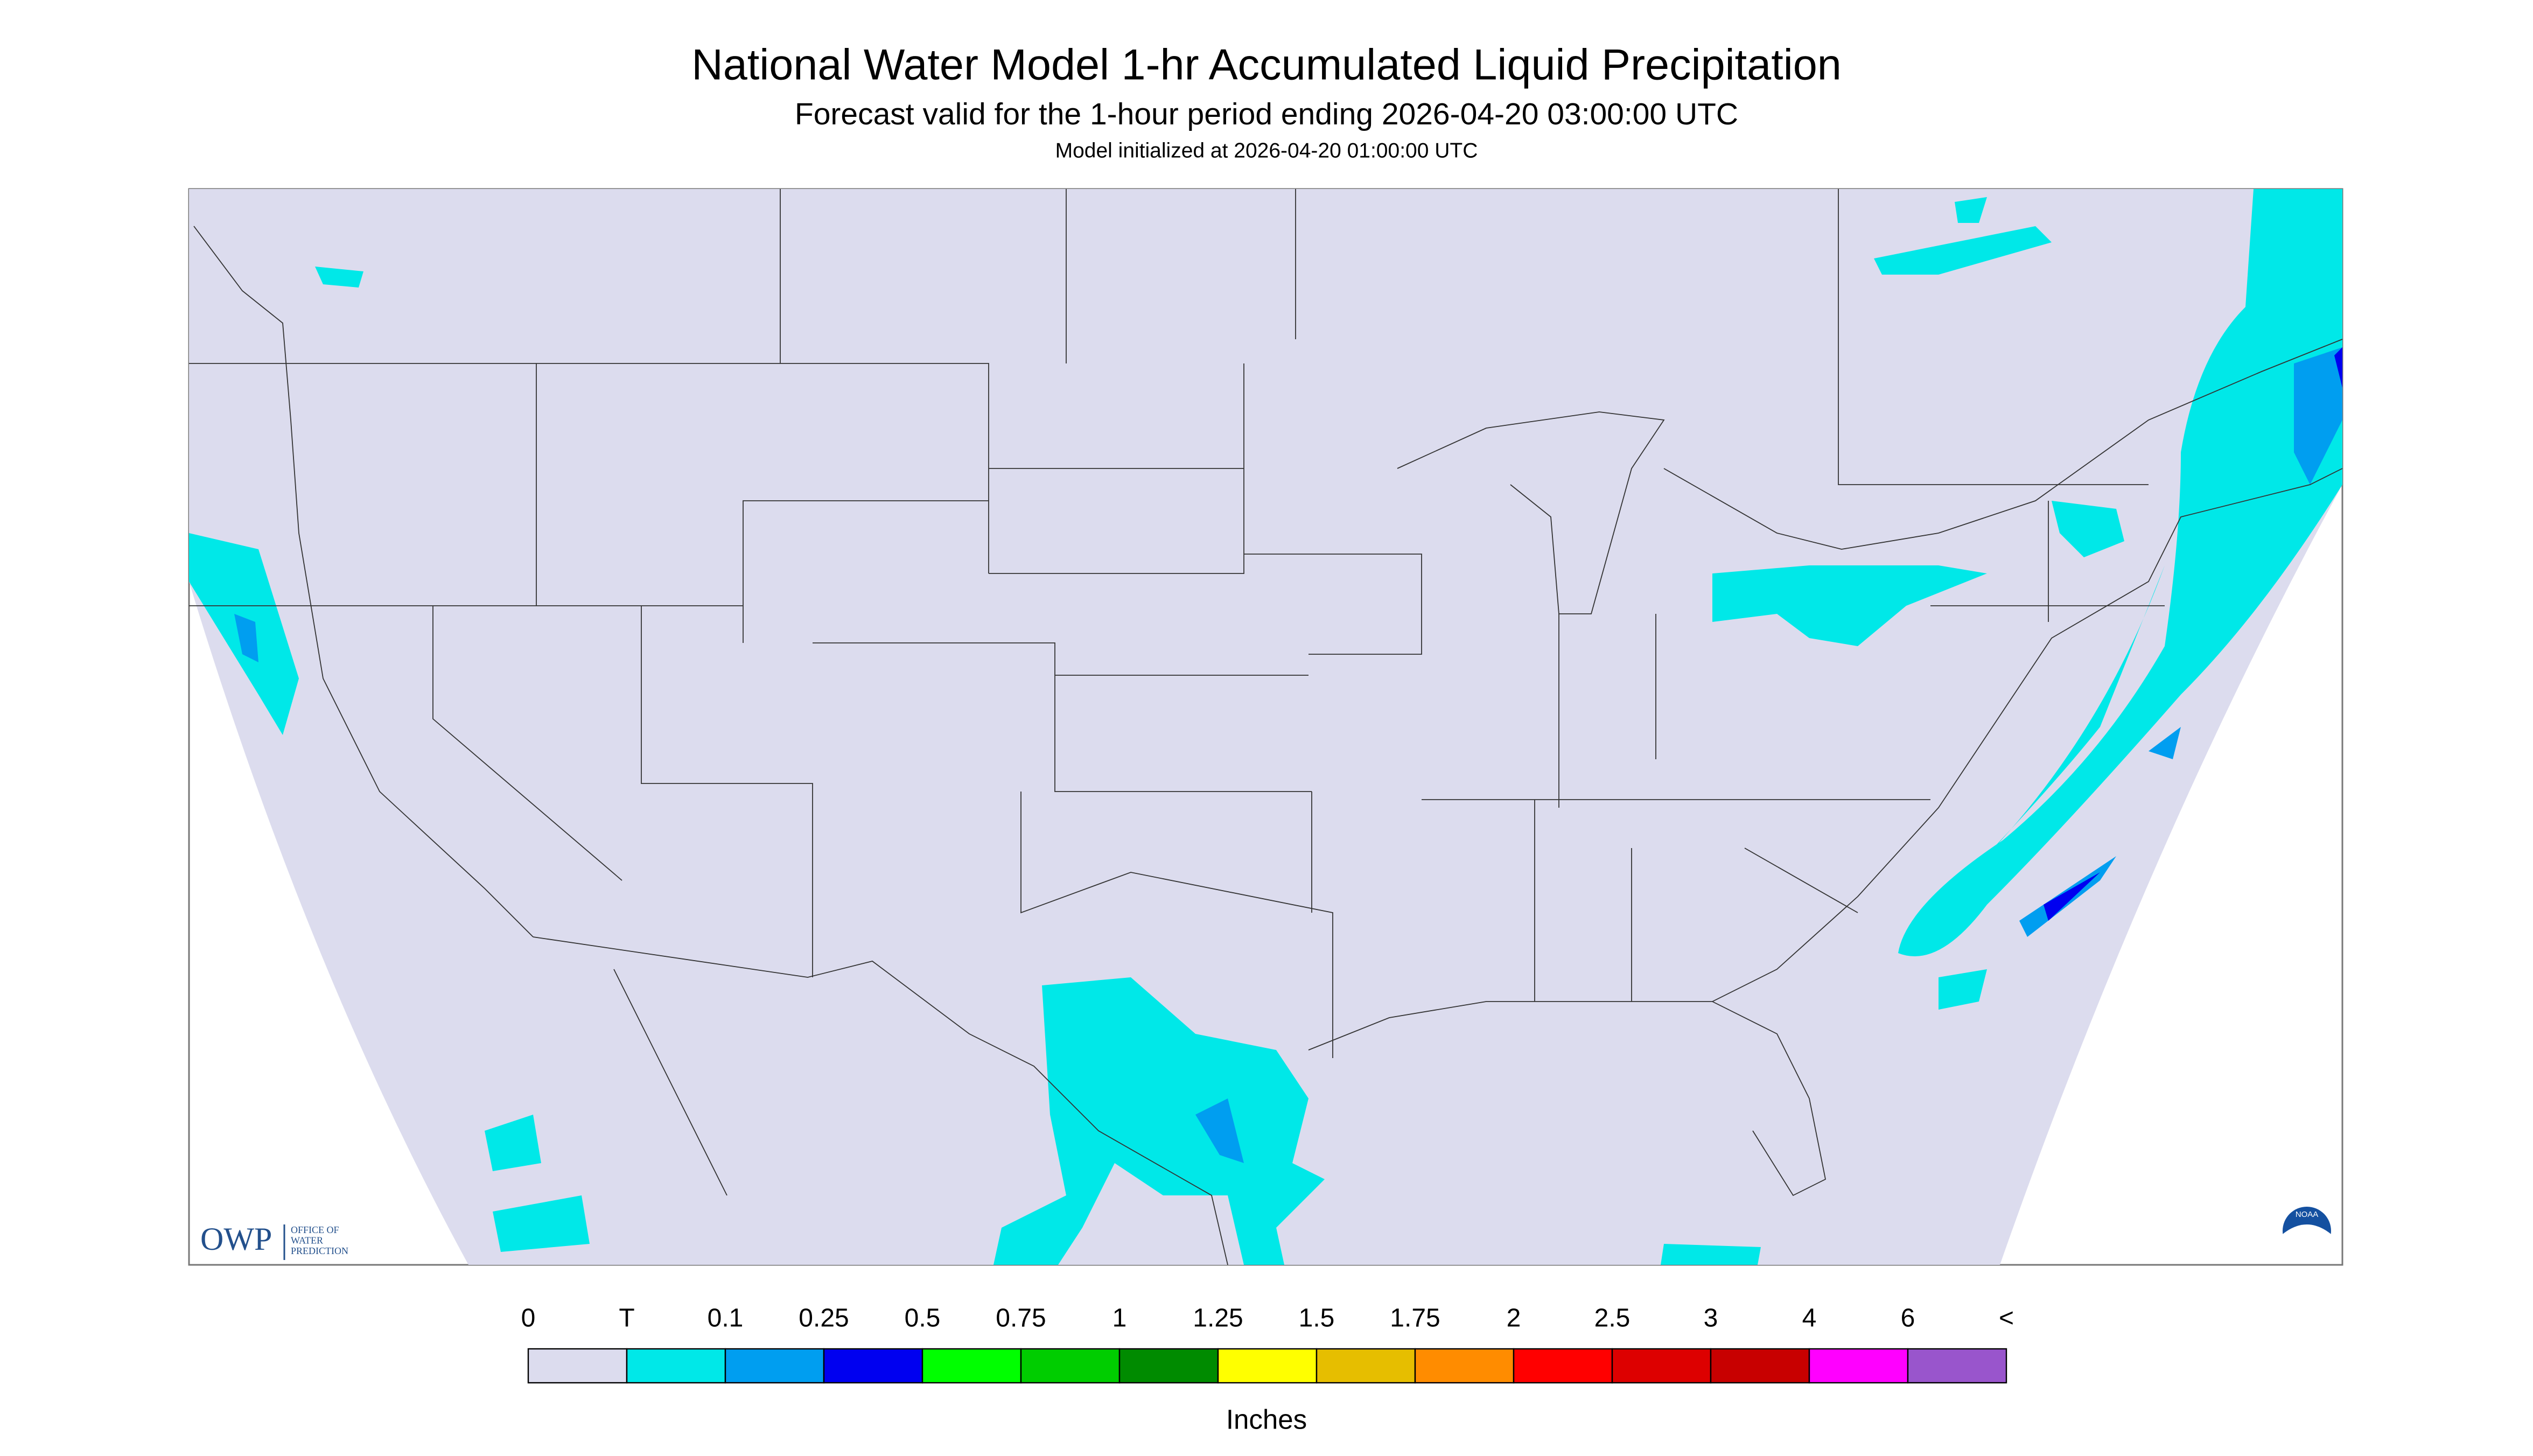 This screenshot has width=2533, height=1456. I want to click on legend-label: 0.1, so click(726, 1318).